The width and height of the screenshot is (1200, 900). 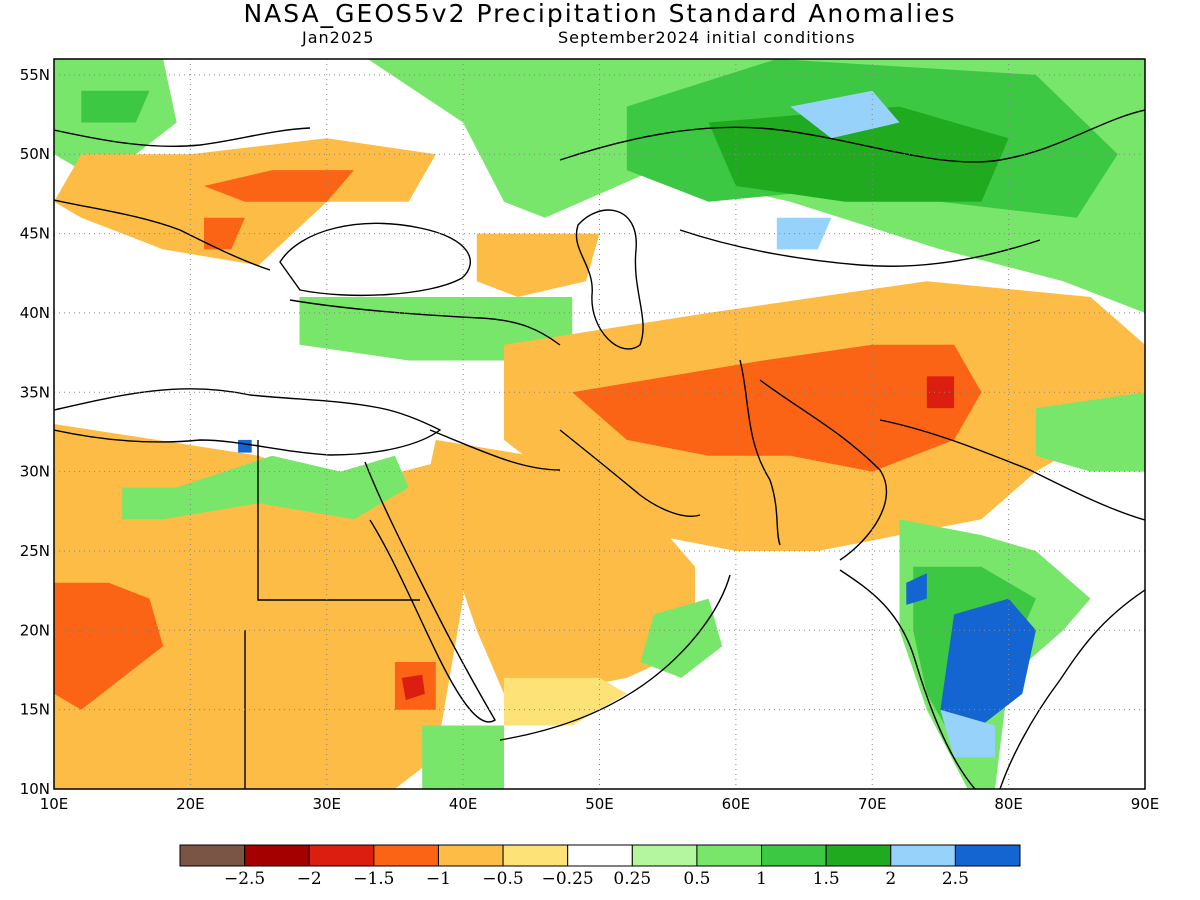 What do you see at coordinates (736, 804) in the screenshot?
I see `lon-tick-label: 60E` at bounding box center [736, 804].